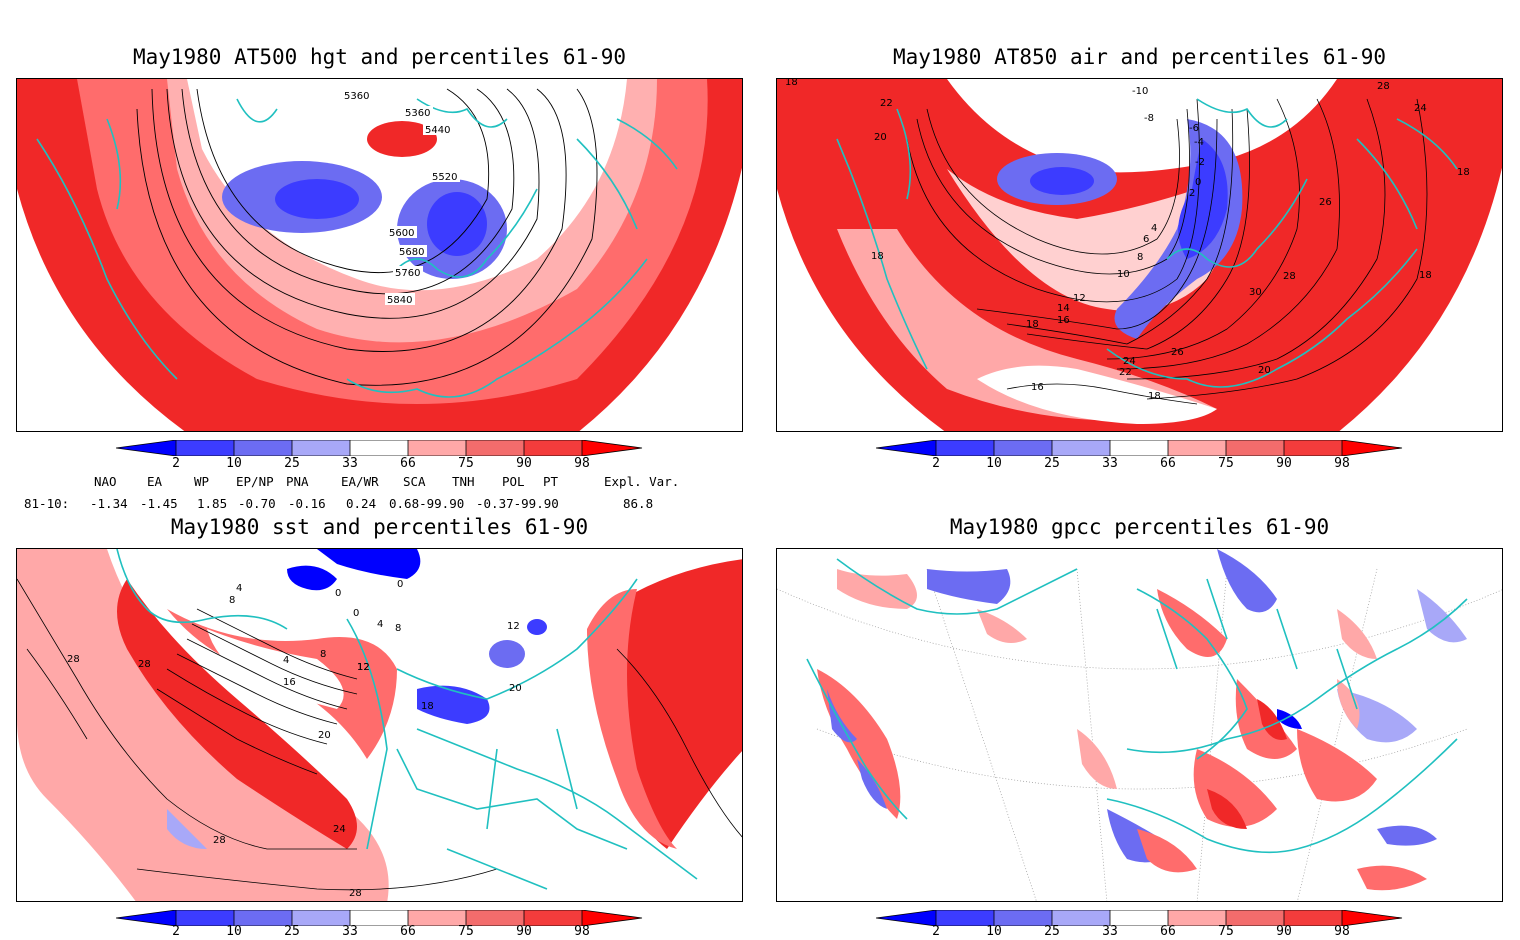 This screenshot has width=1520, height=940. I want to click on contour-label: 0, so click(338, 593).